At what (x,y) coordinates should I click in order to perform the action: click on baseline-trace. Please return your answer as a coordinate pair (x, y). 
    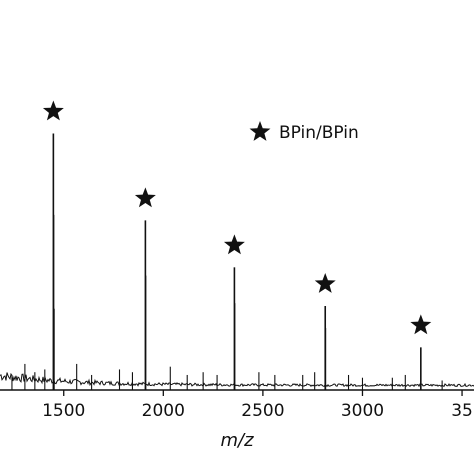
    Looking at the image, I should click on (237, 380).